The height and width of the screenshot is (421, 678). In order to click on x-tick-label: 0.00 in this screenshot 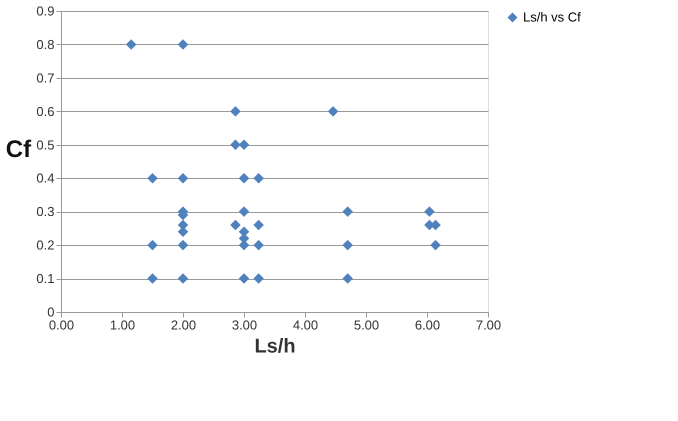, I will do `click(61, 325)`.